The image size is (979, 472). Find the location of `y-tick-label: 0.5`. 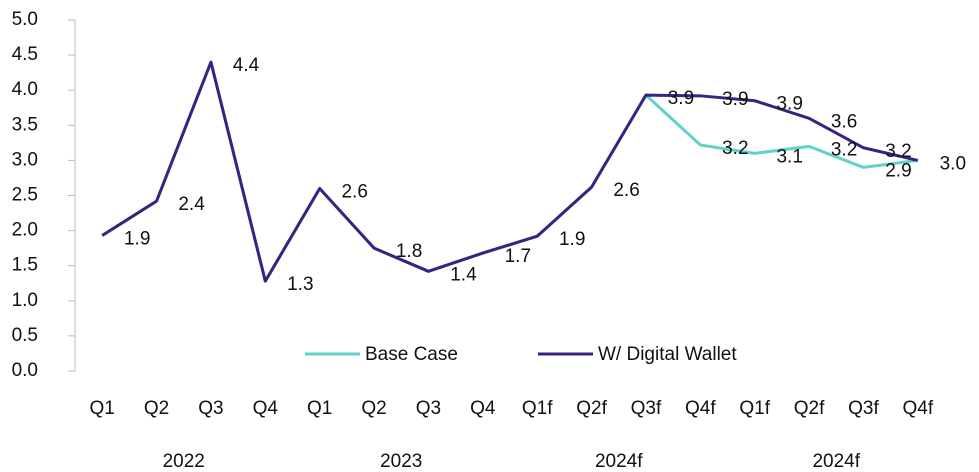

y-tick-label: 0.5 is located at coordinates (25, 335).